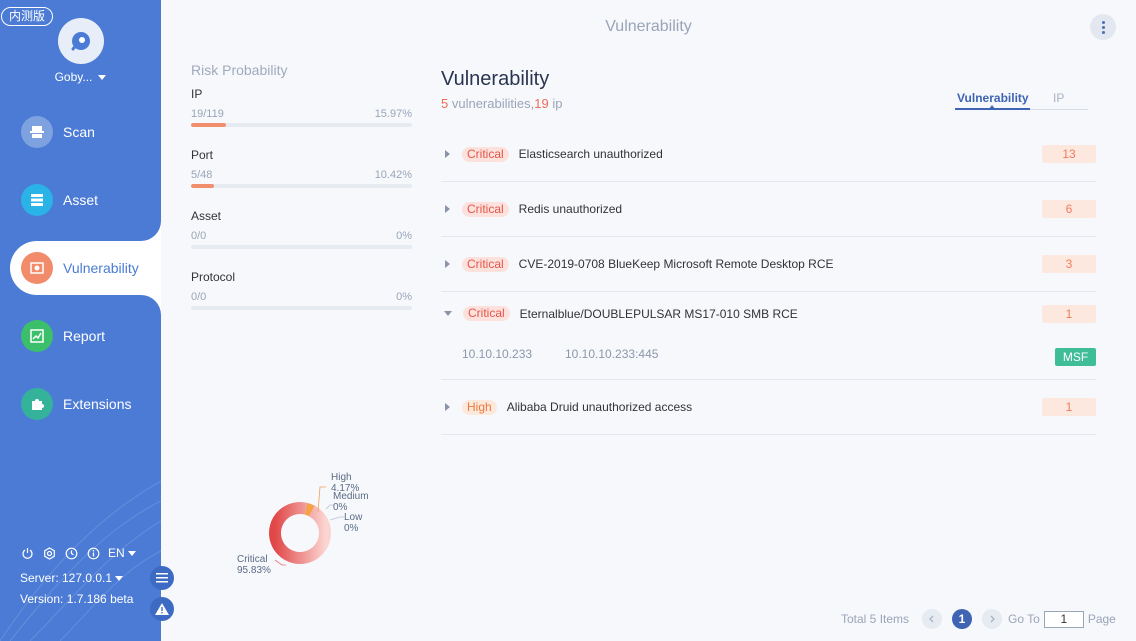 The height and width of the screenshot is (641, 1136). What do you see at coordinates (77, 599) in the screenshot?
I see `version-text: Version: 1.7.186 beta` at bounding box center [77, 599].